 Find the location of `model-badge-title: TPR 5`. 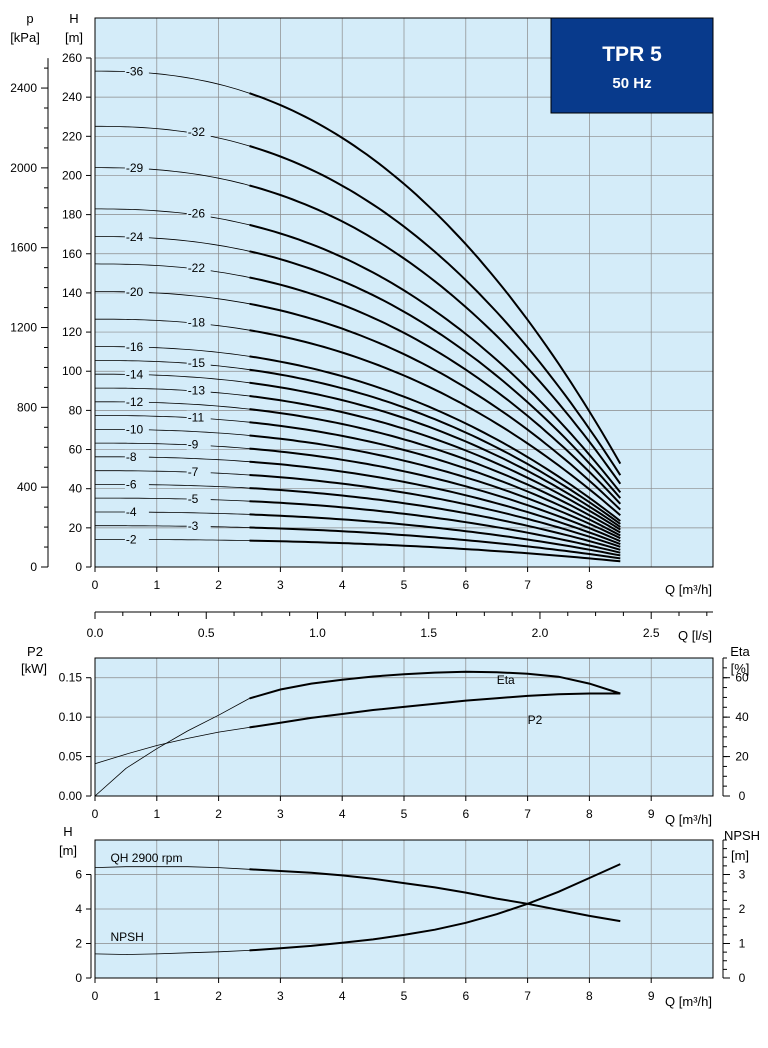

model-badge-title: TPR 5 is located at coordinates (632, 54).